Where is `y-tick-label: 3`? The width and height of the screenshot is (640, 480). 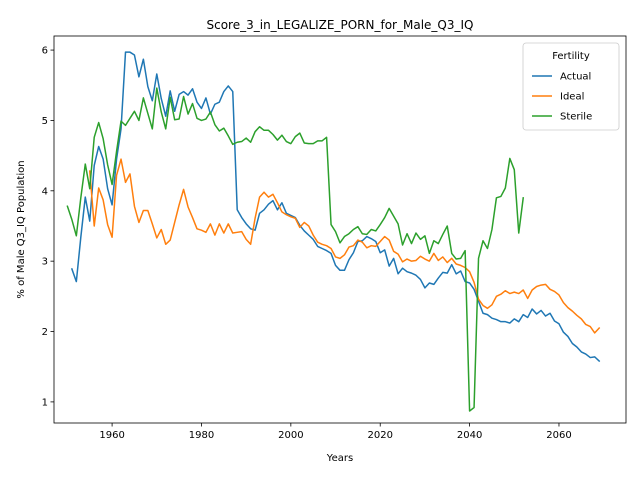
y-tick-label: 3 is located at coordinates (45, 262).